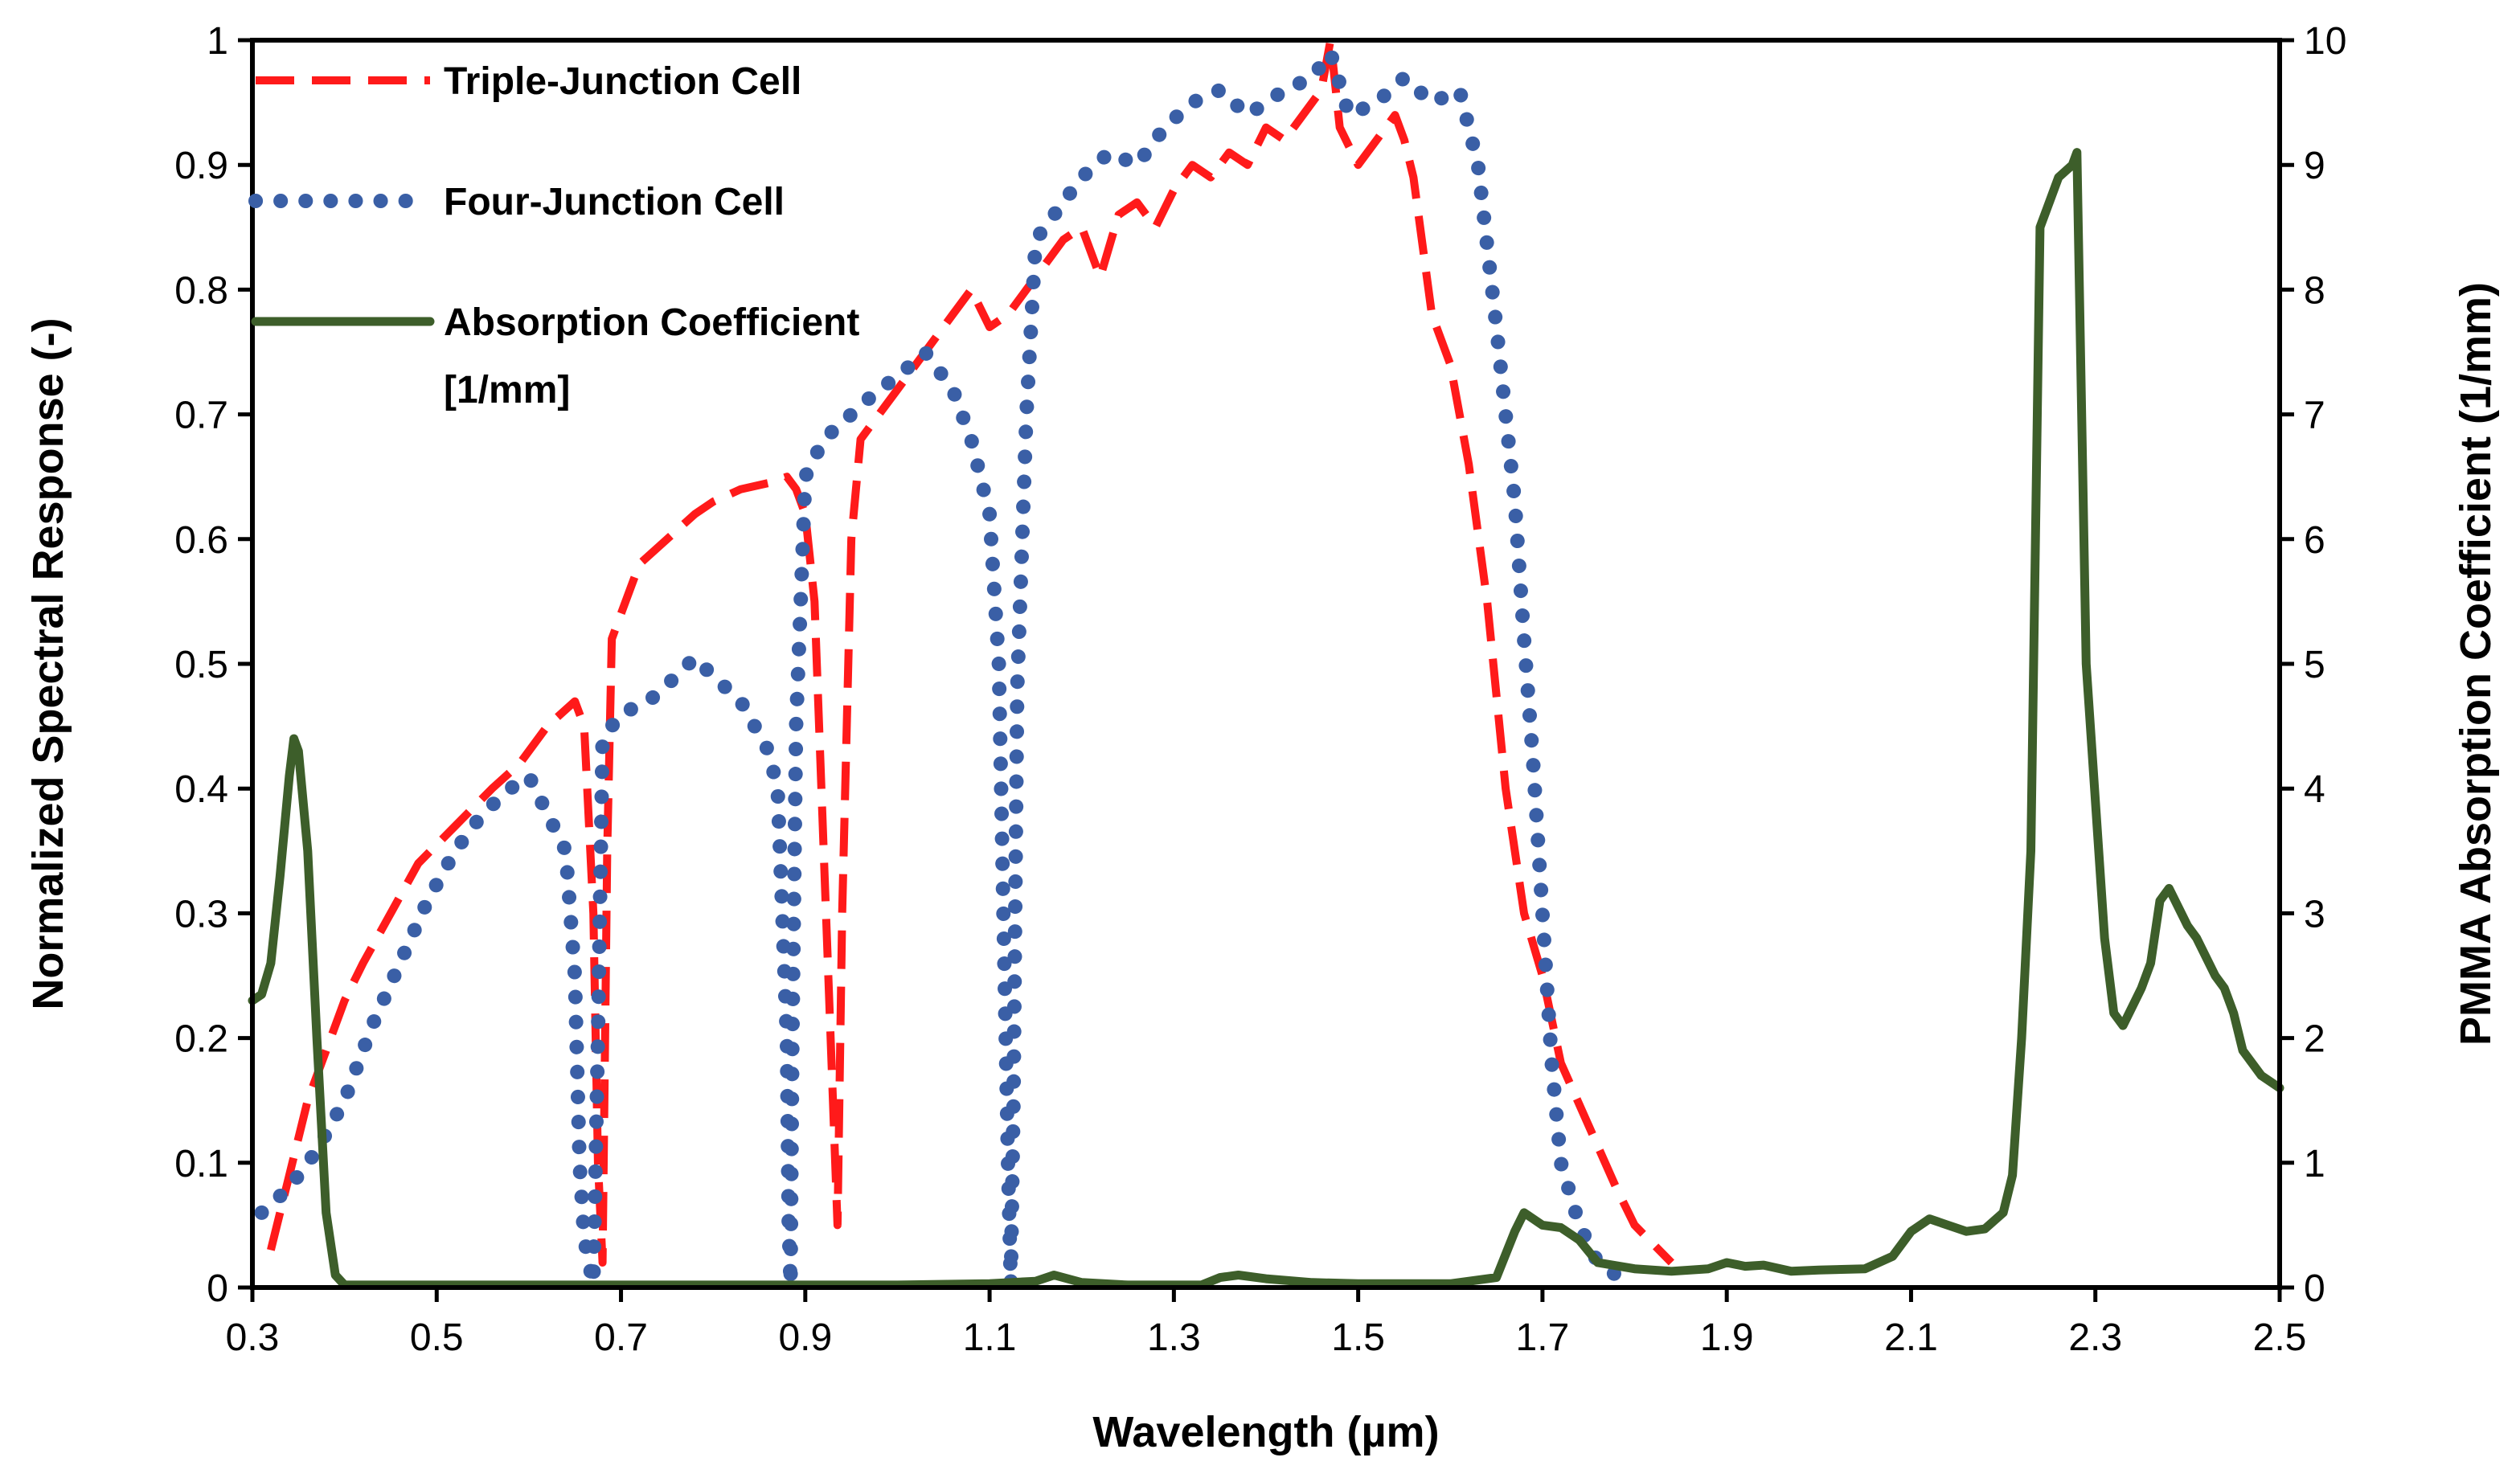 The height and width of the screenshot is (1482, 2520). Describe the element at coordinates (201, 665) in the screenshot. I see `y-tick-label: 0.5` at that location.